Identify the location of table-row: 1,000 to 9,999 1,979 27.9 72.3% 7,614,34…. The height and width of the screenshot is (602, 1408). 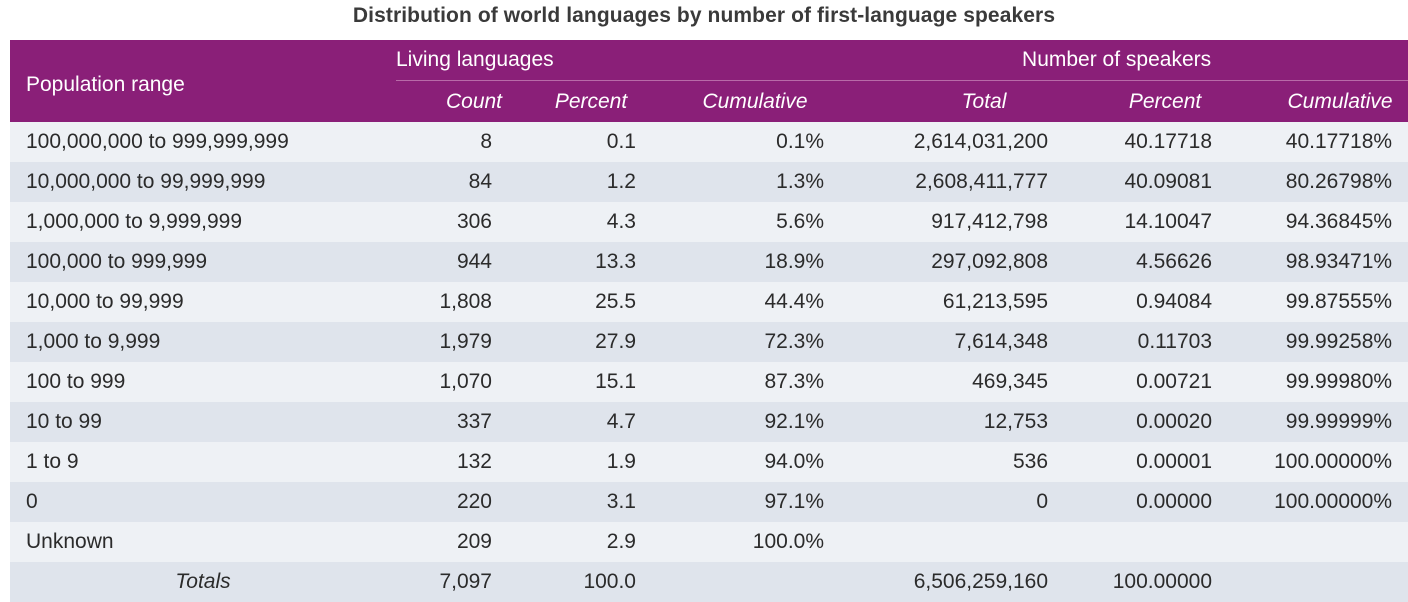
(709, 342).